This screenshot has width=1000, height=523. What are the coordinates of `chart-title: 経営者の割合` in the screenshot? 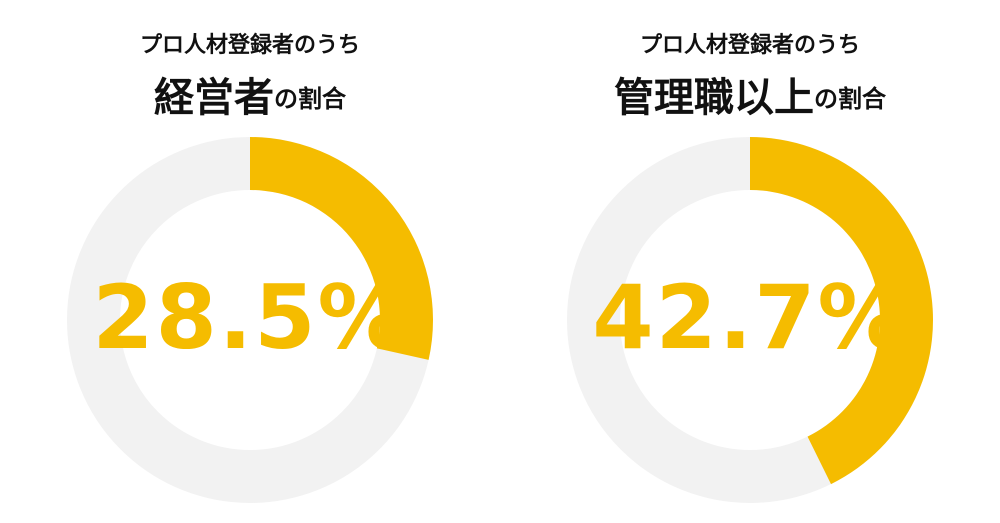 It's located at (250, 98).